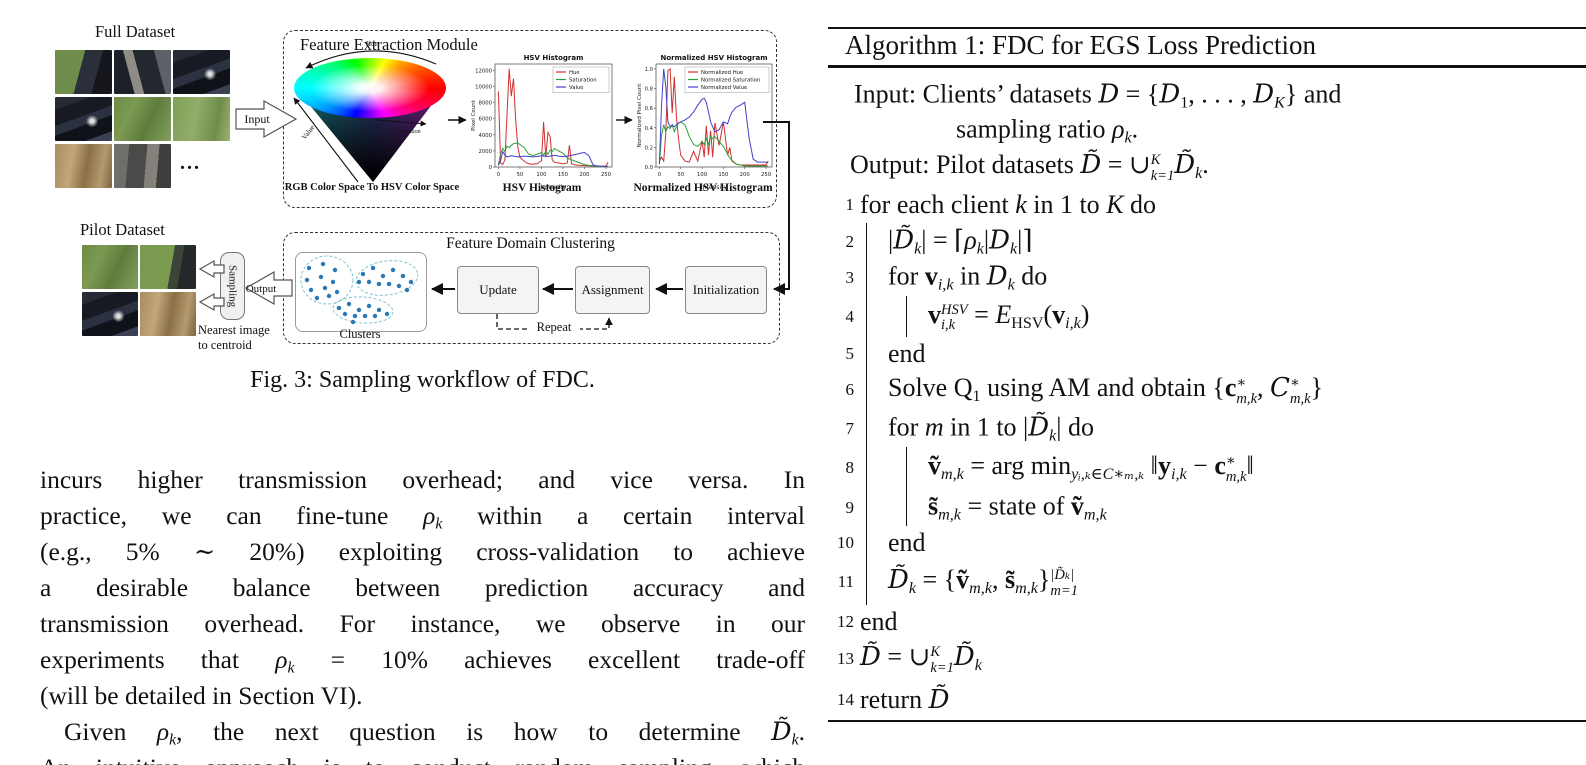 The width and height of the screenshot is (1586, 765). Describe the element at coordinates (1207, 353) in the screenshot. I see `algorithm-line-5: 5 end` at that location.